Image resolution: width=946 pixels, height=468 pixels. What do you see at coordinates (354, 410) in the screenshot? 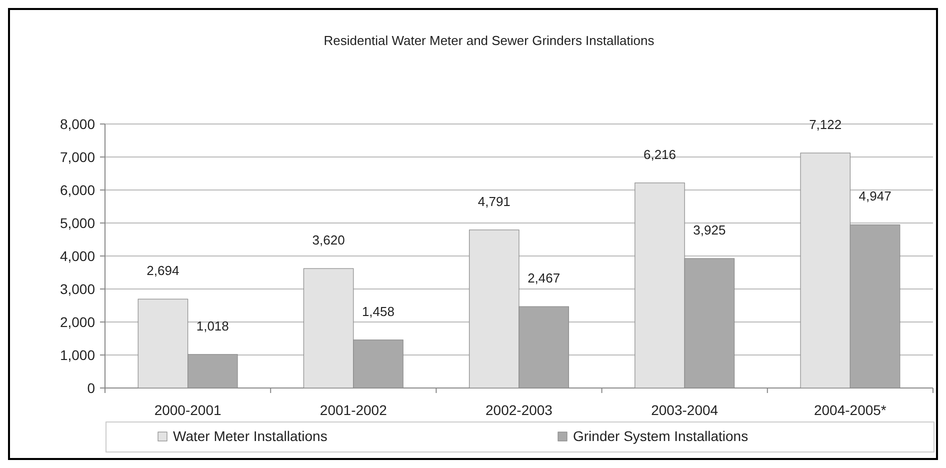
I see `x-tick-label: 2001-2002` at bounding box center [354, 410].